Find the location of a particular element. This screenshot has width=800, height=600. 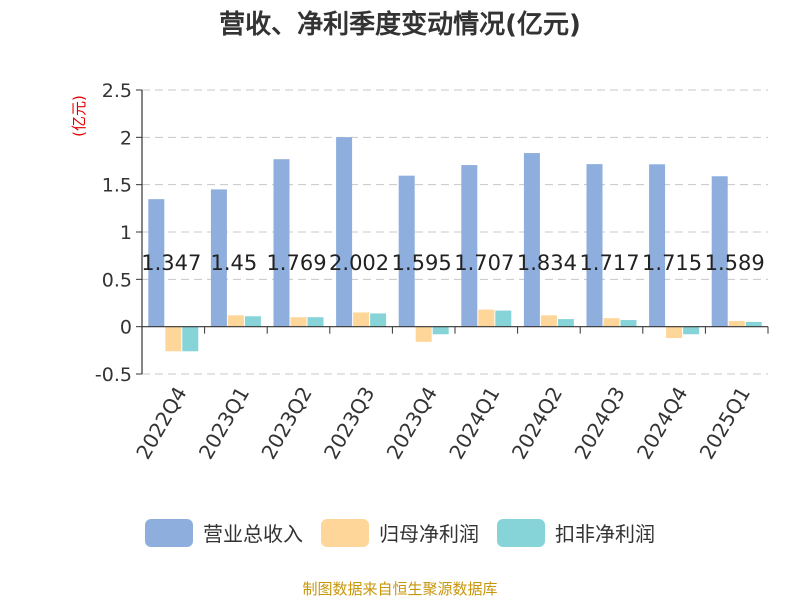

y-tick-label: 1.5 is located at coordinates (117, 186).